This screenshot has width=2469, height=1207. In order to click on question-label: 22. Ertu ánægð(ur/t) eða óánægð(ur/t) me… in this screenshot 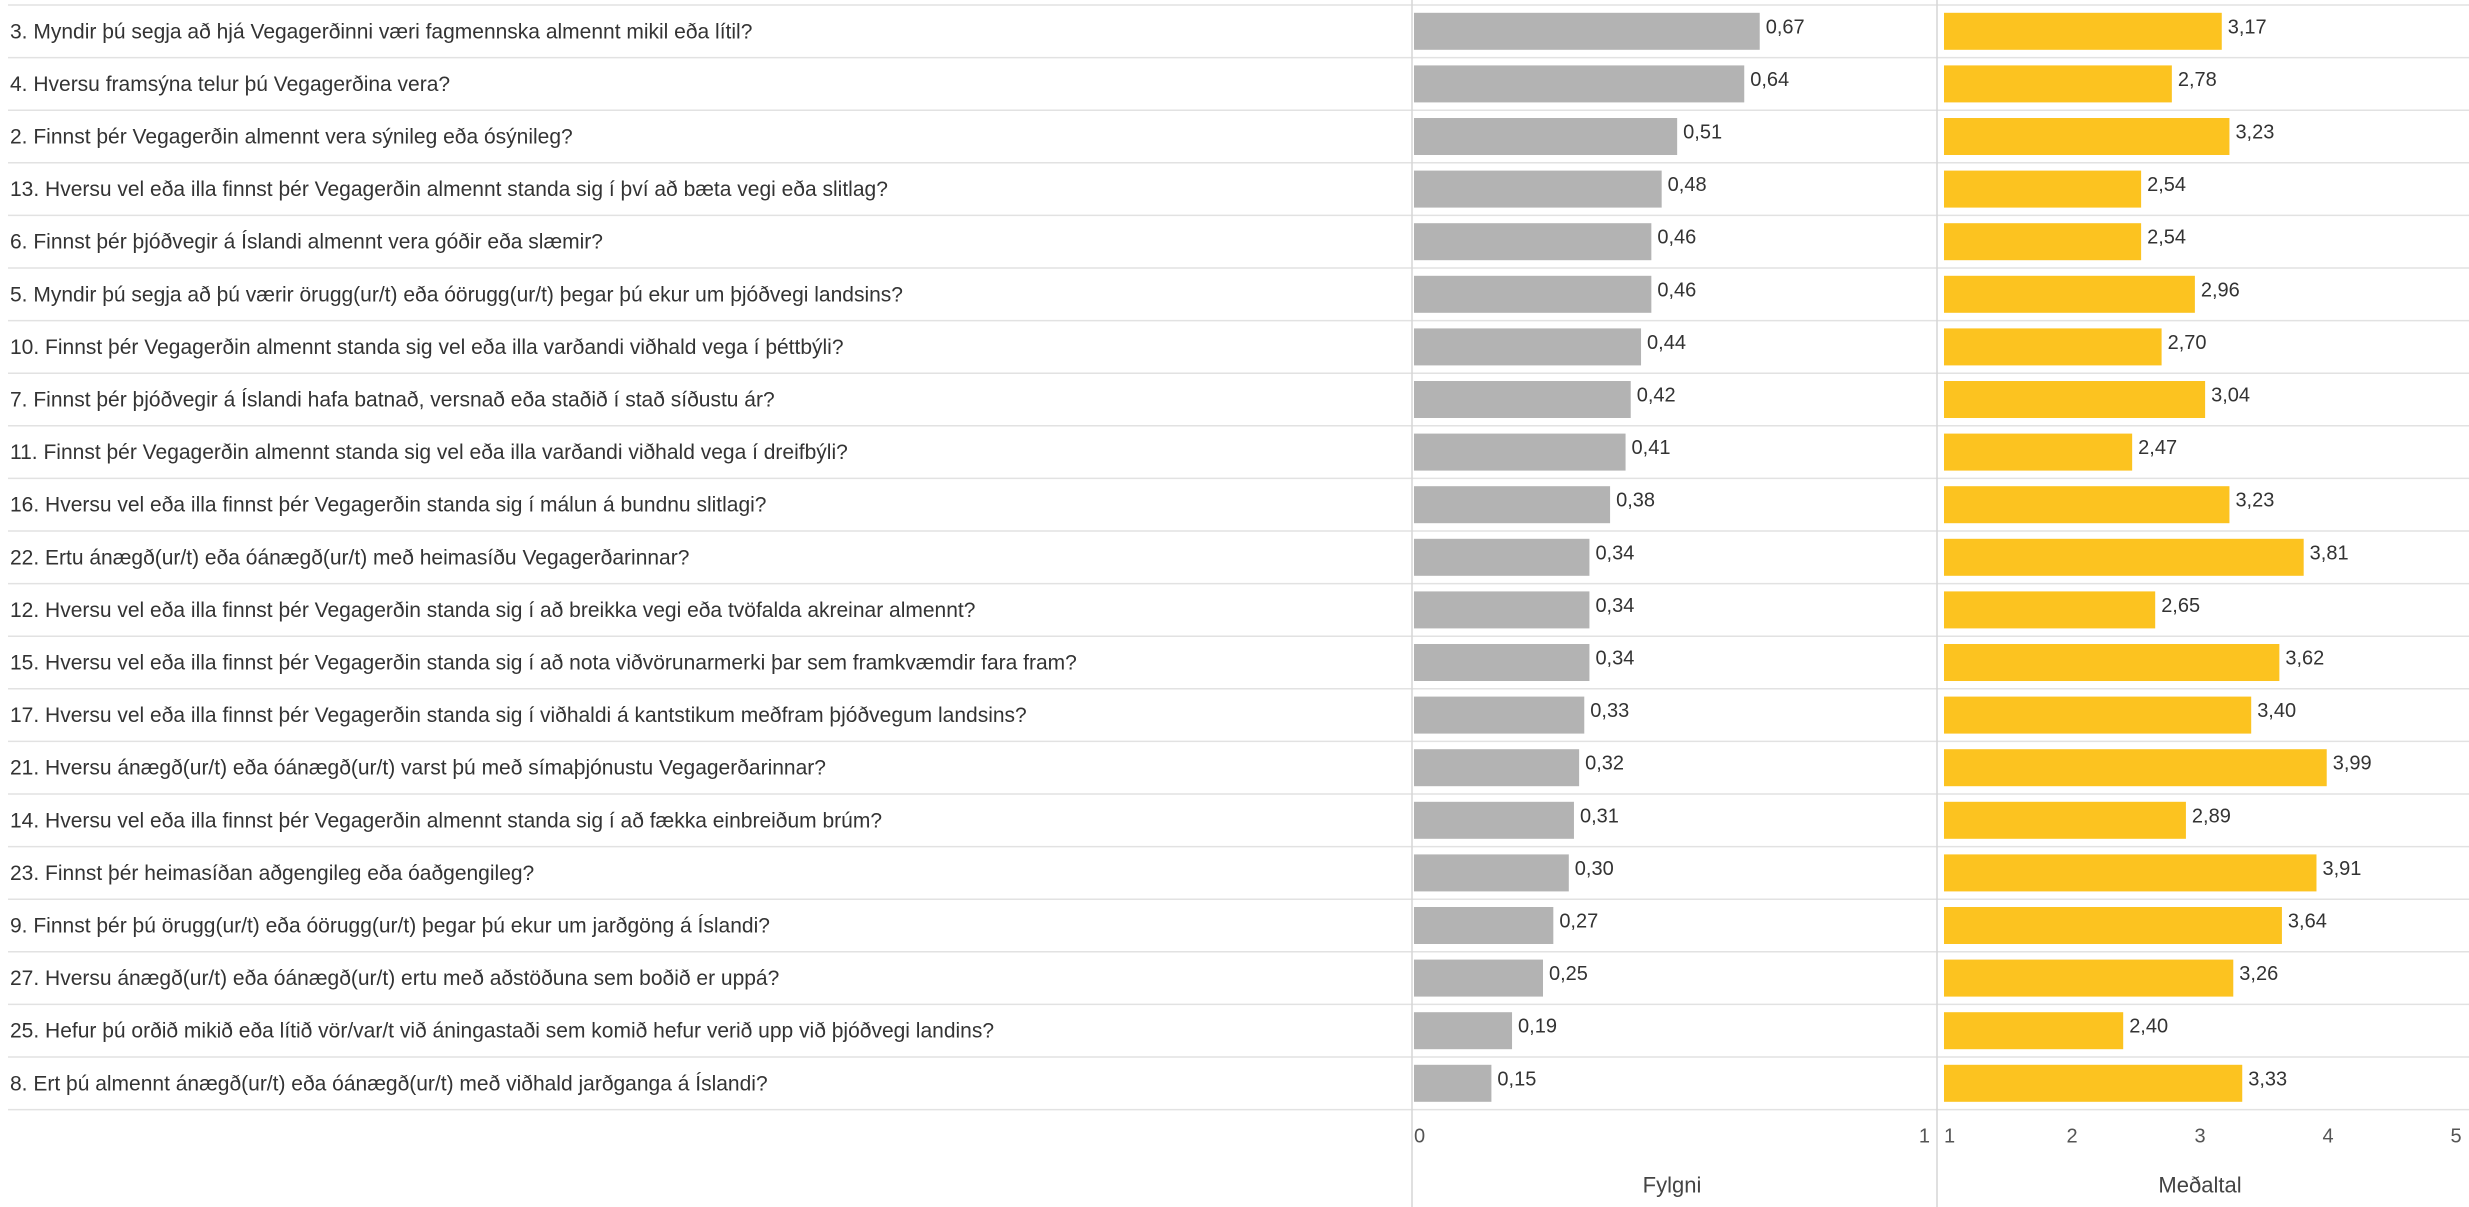, I will do `click(349, 557)`.